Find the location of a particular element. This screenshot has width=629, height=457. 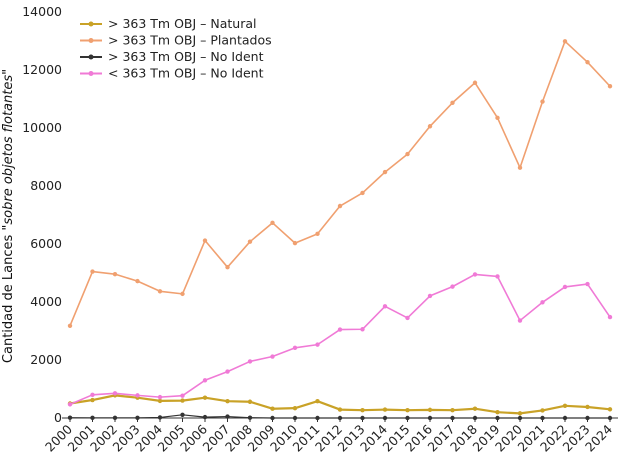

legend-item: > 363 Tm OBJ – Plantados is located at coordinates (176, 40).